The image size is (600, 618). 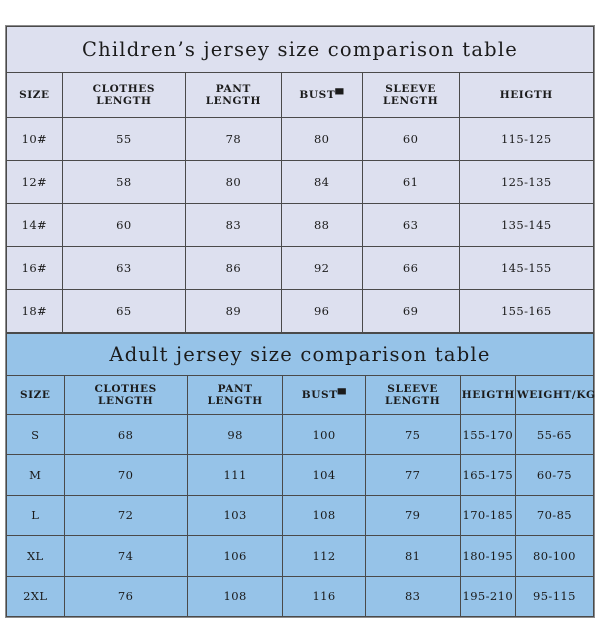 What do you see at coordinates (124, 268) in the screenshot?
I see `cell-clothes-length: 63` at bounding box center [124, 268].